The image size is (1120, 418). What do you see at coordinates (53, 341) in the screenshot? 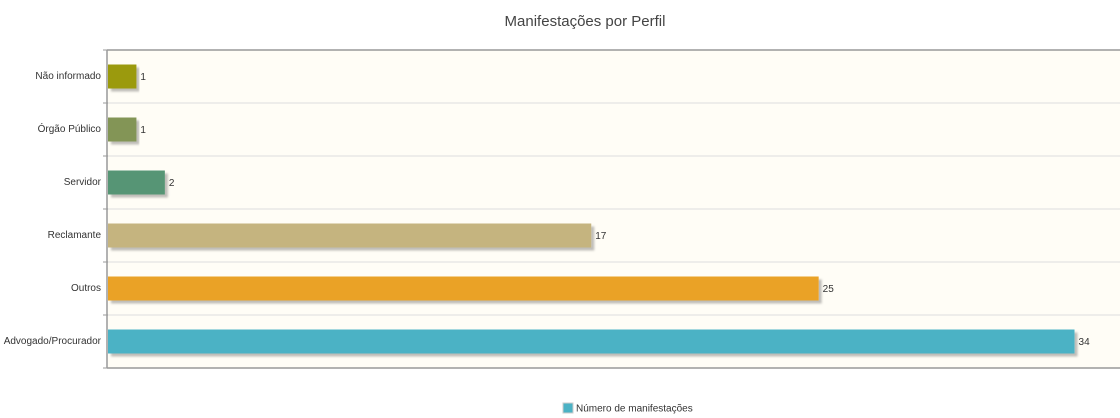
I see `y-tick-label: Advogado/Procurador` at bounding box center [53, 341].